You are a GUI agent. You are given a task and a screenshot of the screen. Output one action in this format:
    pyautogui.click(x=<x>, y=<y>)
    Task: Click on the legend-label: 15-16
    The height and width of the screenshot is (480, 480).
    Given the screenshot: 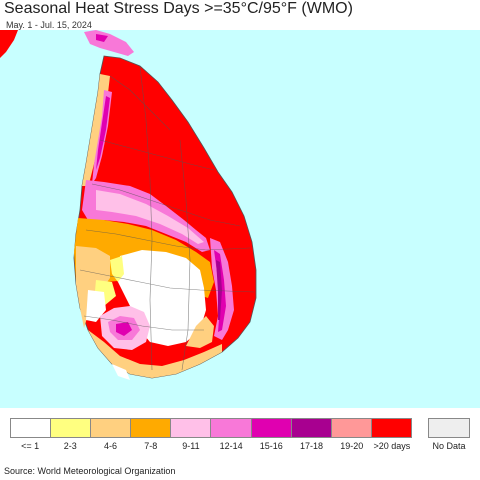 What is the action you would take?
    pyautogui.click(x=271, y=446)
    